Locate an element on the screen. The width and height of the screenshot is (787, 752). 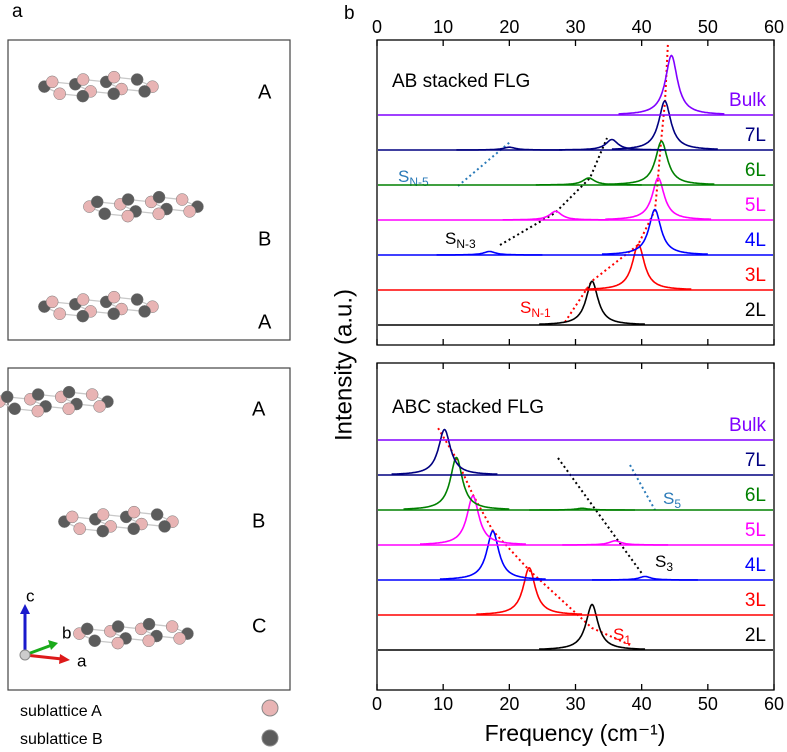
annotation: SN-1 is located at coordinates (535, 309).